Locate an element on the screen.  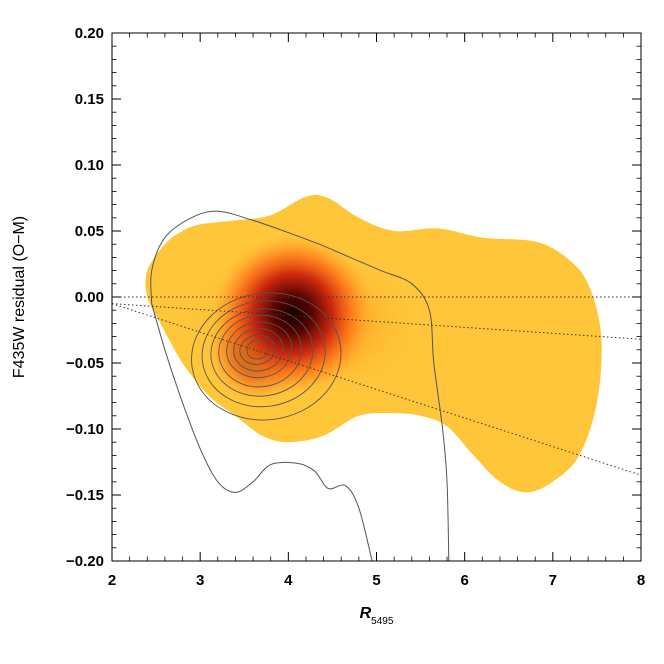
x-tick-label: 8 is located at coordinates (641, 580).